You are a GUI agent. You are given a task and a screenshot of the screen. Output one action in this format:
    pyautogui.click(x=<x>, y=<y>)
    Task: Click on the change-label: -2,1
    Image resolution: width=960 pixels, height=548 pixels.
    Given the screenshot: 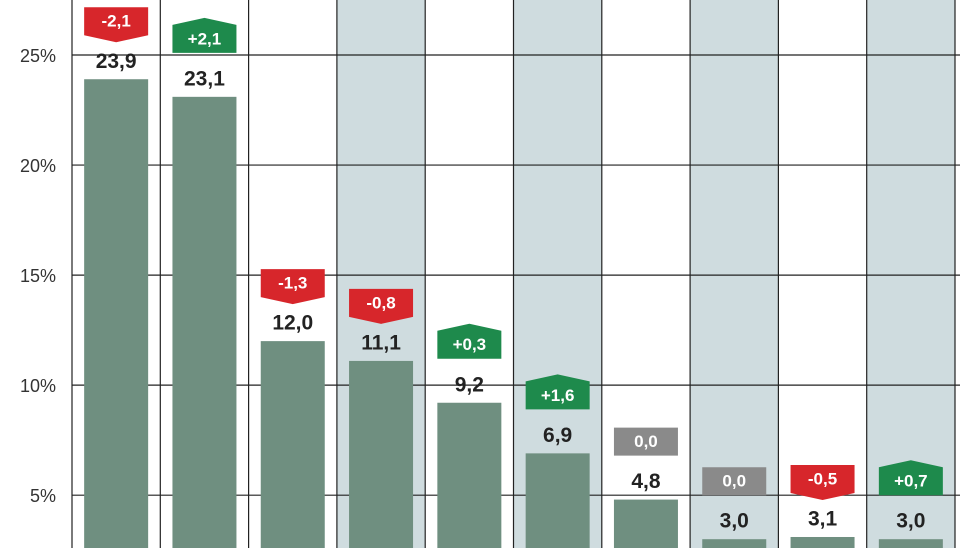 What is the action you would take?
    pyautogui.click(x=116, y=21)
    